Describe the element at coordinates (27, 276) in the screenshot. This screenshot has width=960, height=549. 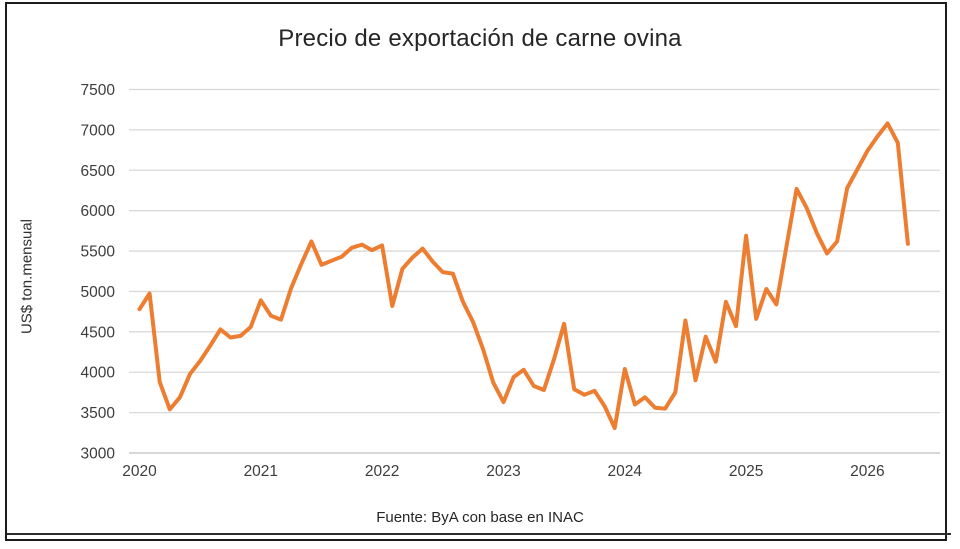
I see `y-axis-title: US$ ton.mensual` at that location.